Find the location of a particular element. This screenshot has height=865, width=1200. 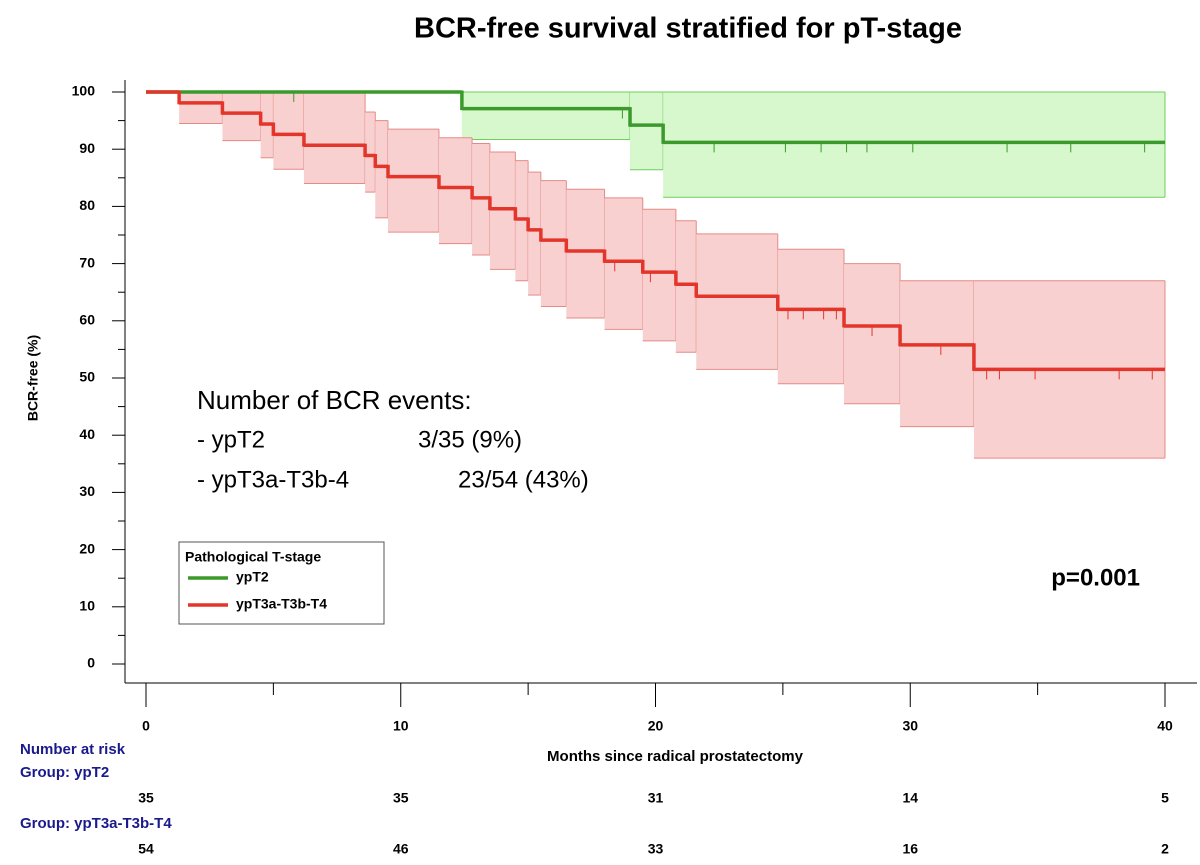

x-tick-label: 30 is located at coordinates (910, 726).